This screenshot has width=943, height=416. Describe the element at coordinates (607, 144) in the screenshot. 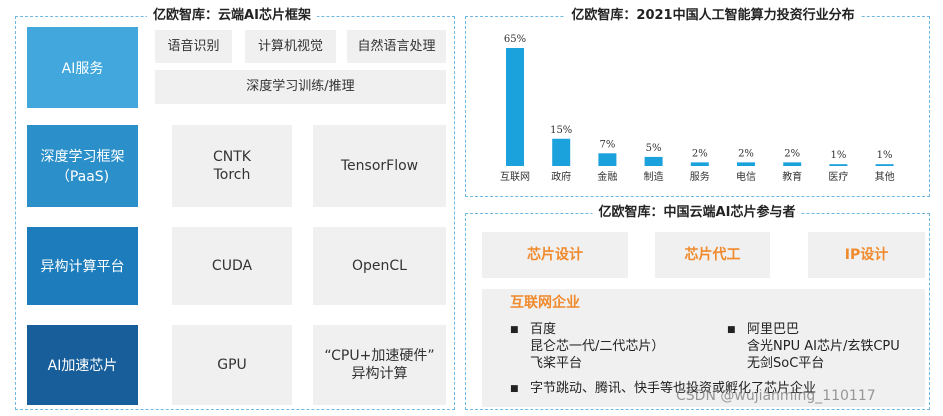

I see `value-label: 7%` at that location.